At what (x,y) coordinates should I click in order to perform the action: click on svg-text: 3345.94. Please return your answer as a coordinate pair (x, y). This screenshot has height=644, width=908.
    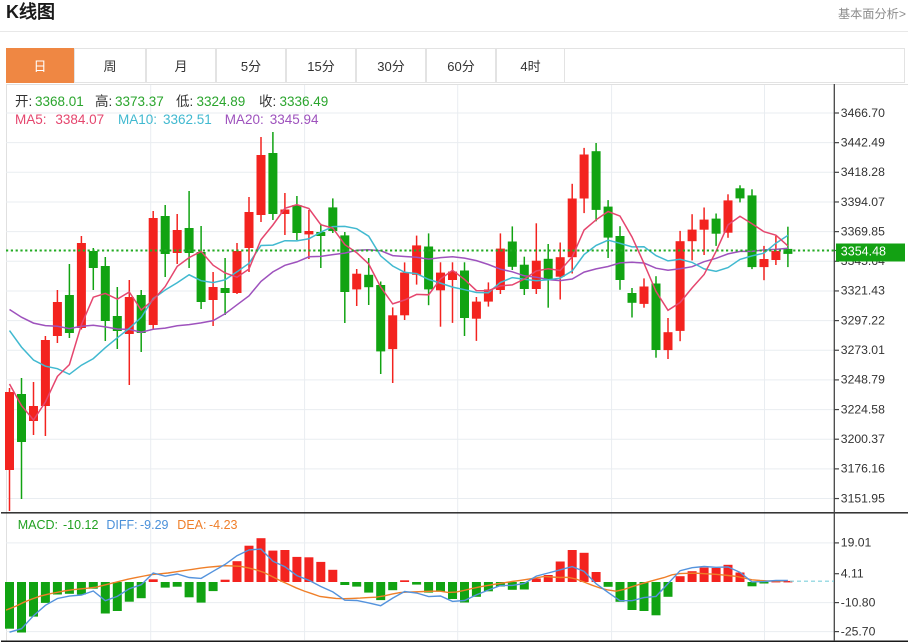
    Looking at the image, I should click on (294, 119).